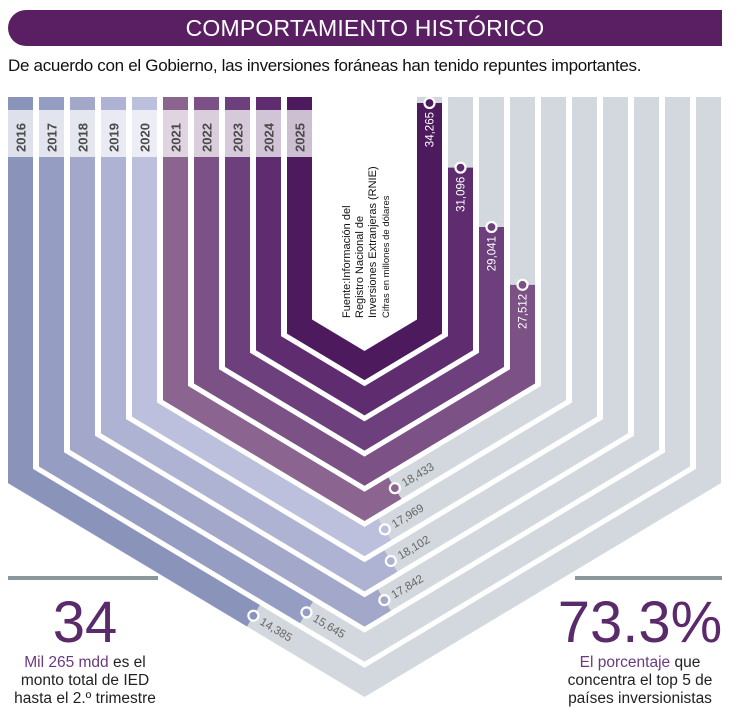 Image resolution: width=750 pixels, height=721 pixels. What do you see at coordinates (52, 137) in the screenshot?
I see `year-label: 2017` at bounding box center [52, 137].